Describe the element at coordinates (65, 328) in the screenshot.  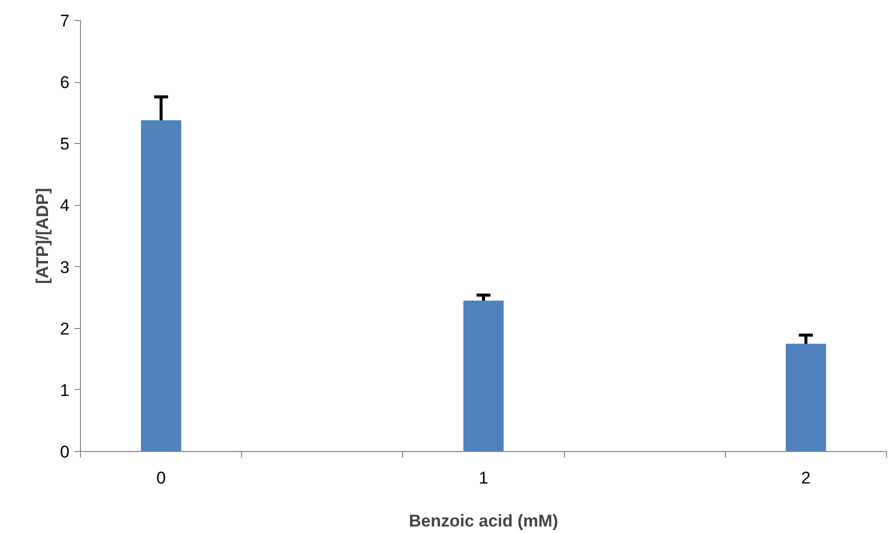
I see `y-tick-label: 2` at that location.